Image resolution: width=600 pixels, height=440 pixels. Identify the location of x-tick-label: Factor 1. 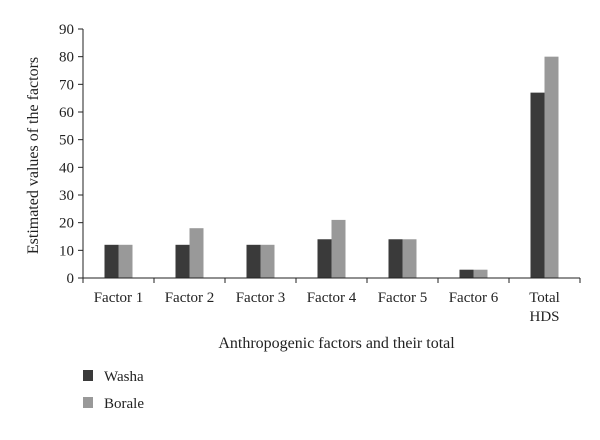
(119, 298).